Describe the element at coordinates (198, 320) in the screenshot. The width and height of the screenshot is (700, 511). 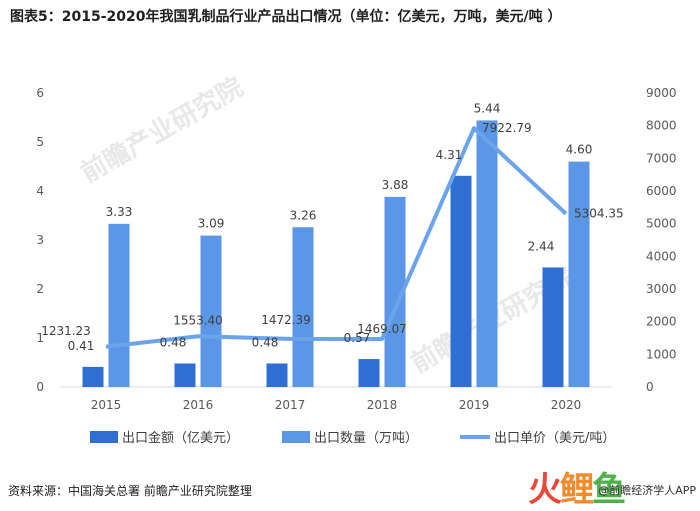
I see `data-label-price: 1553.40` at that location.